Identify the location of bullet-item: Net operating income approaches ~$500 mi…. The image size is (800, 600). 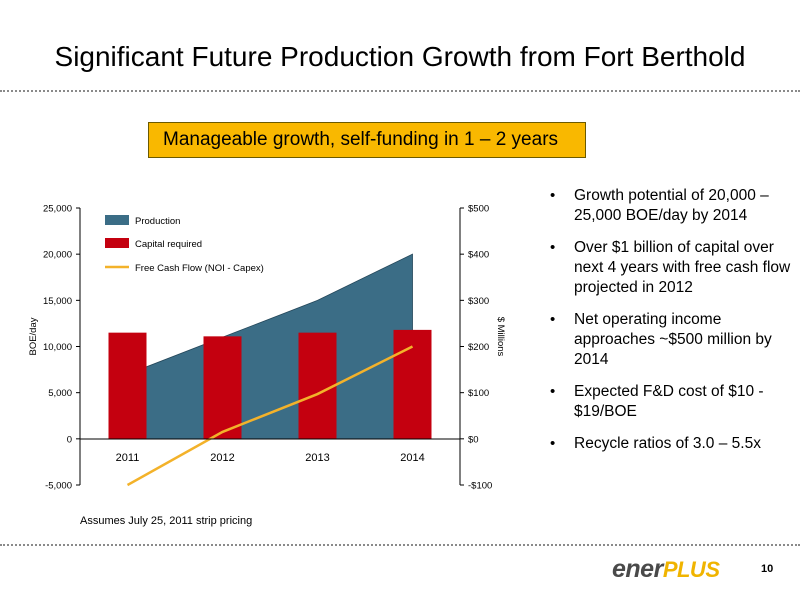
(670, 340).